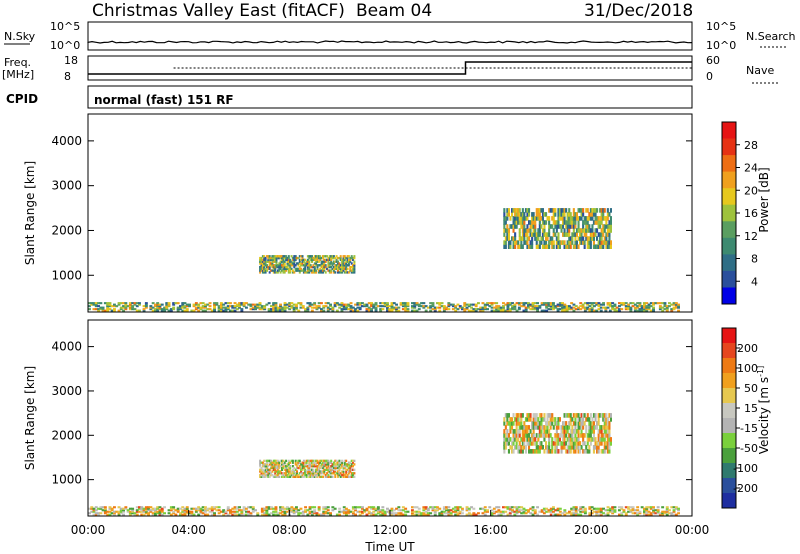 The width and height of the screenshot is (800, 554). What do you see at coordinates (709, 76) in the screenshot?
I see `nave-tick-bottom: 0` at bounding box center [709, 76].